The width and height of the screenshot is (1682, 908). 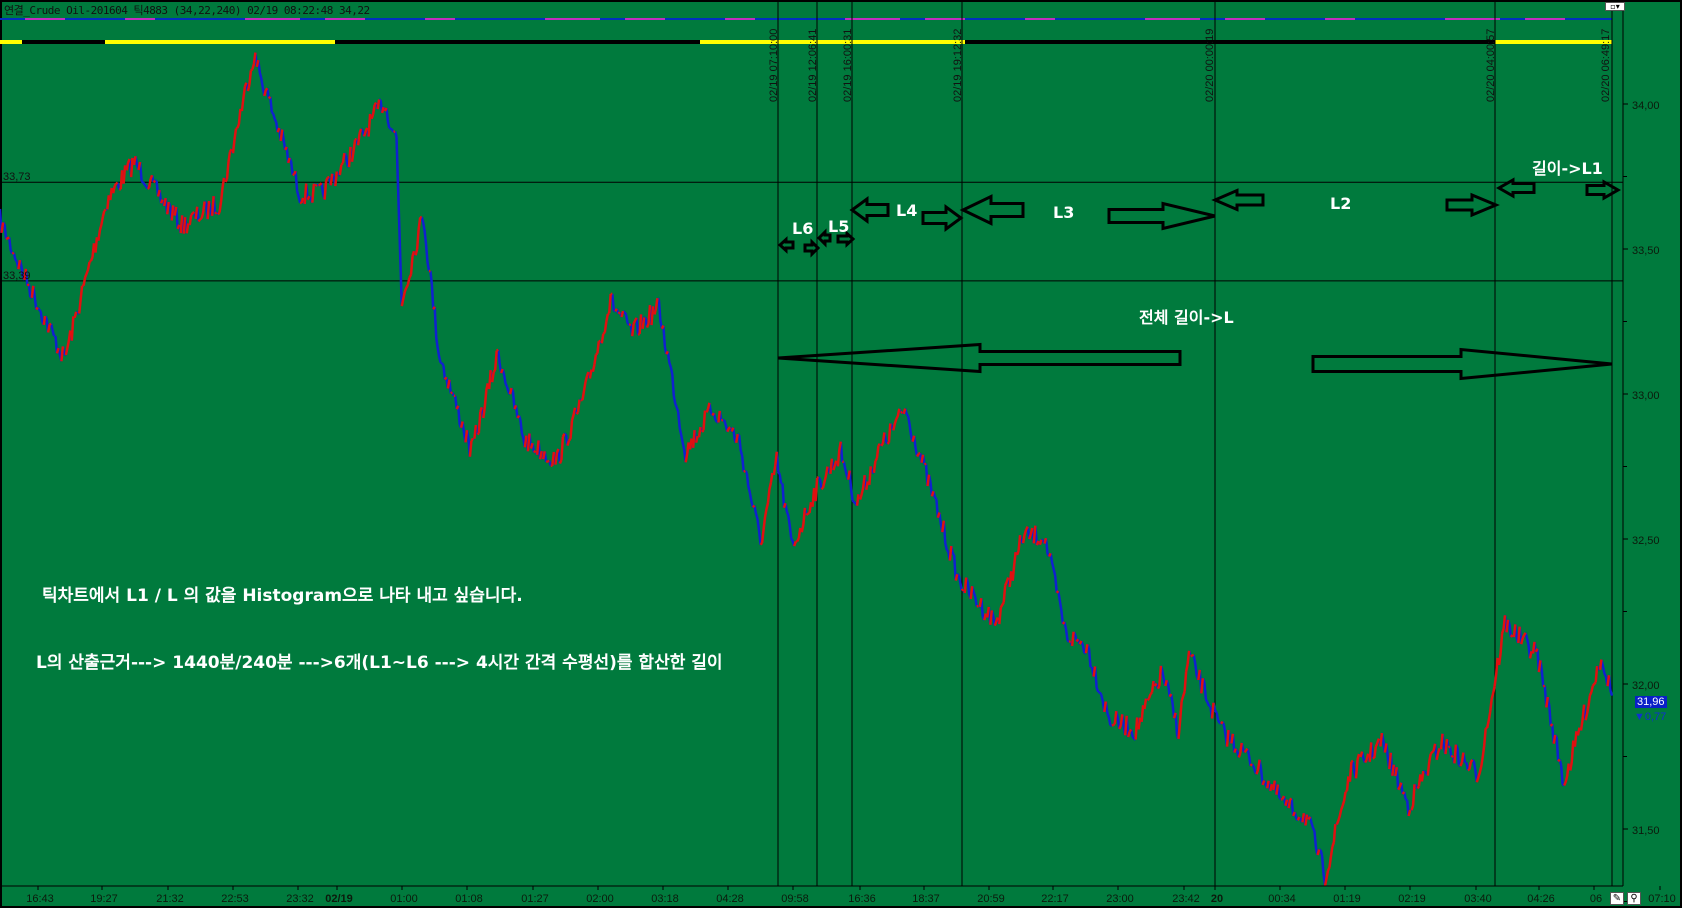 I want to click on time-tick-label: 01:27, so click(x=535, y=899).